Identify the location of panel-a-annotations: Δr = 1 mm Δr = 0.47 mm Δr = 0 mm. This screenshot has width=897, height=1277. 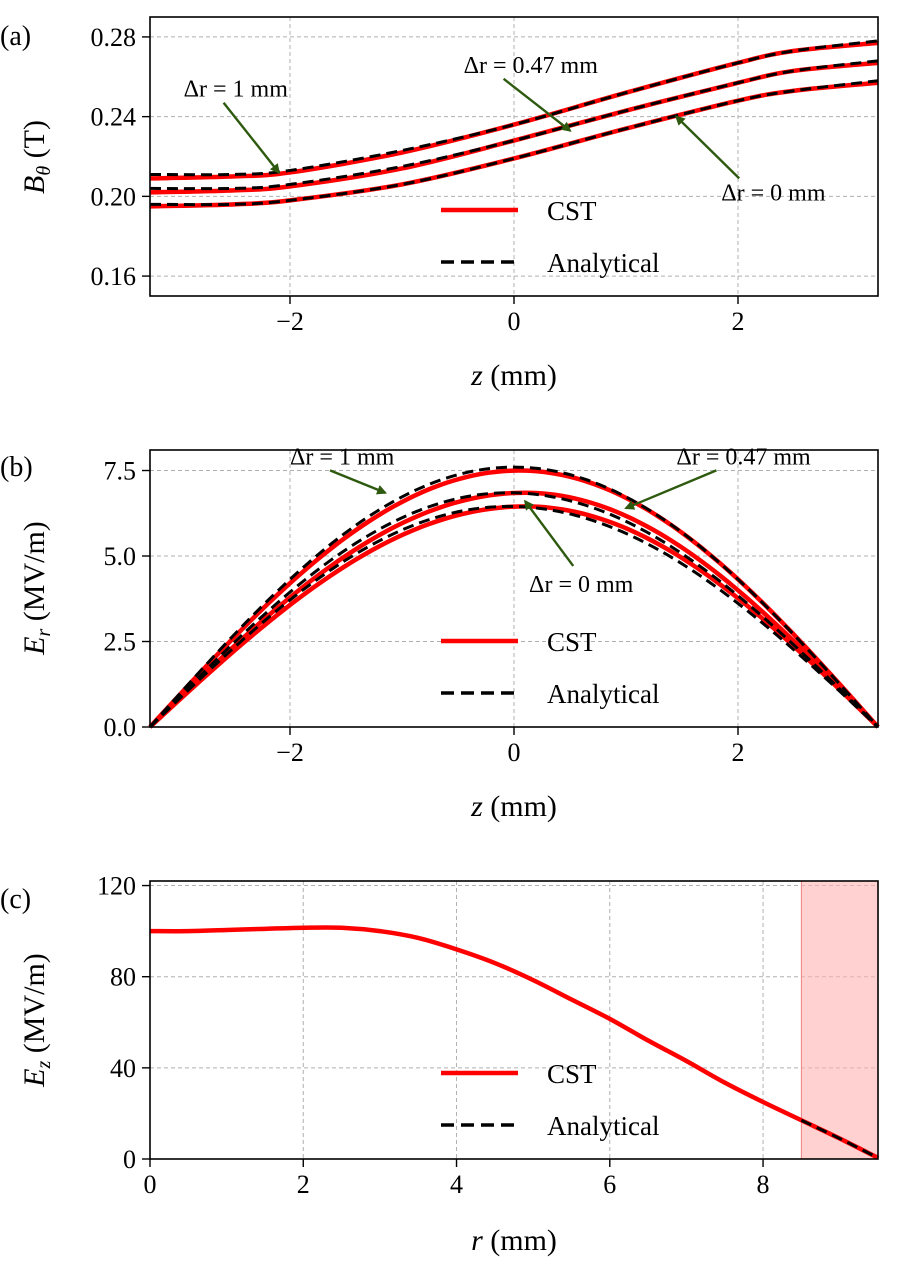
(505, 130).